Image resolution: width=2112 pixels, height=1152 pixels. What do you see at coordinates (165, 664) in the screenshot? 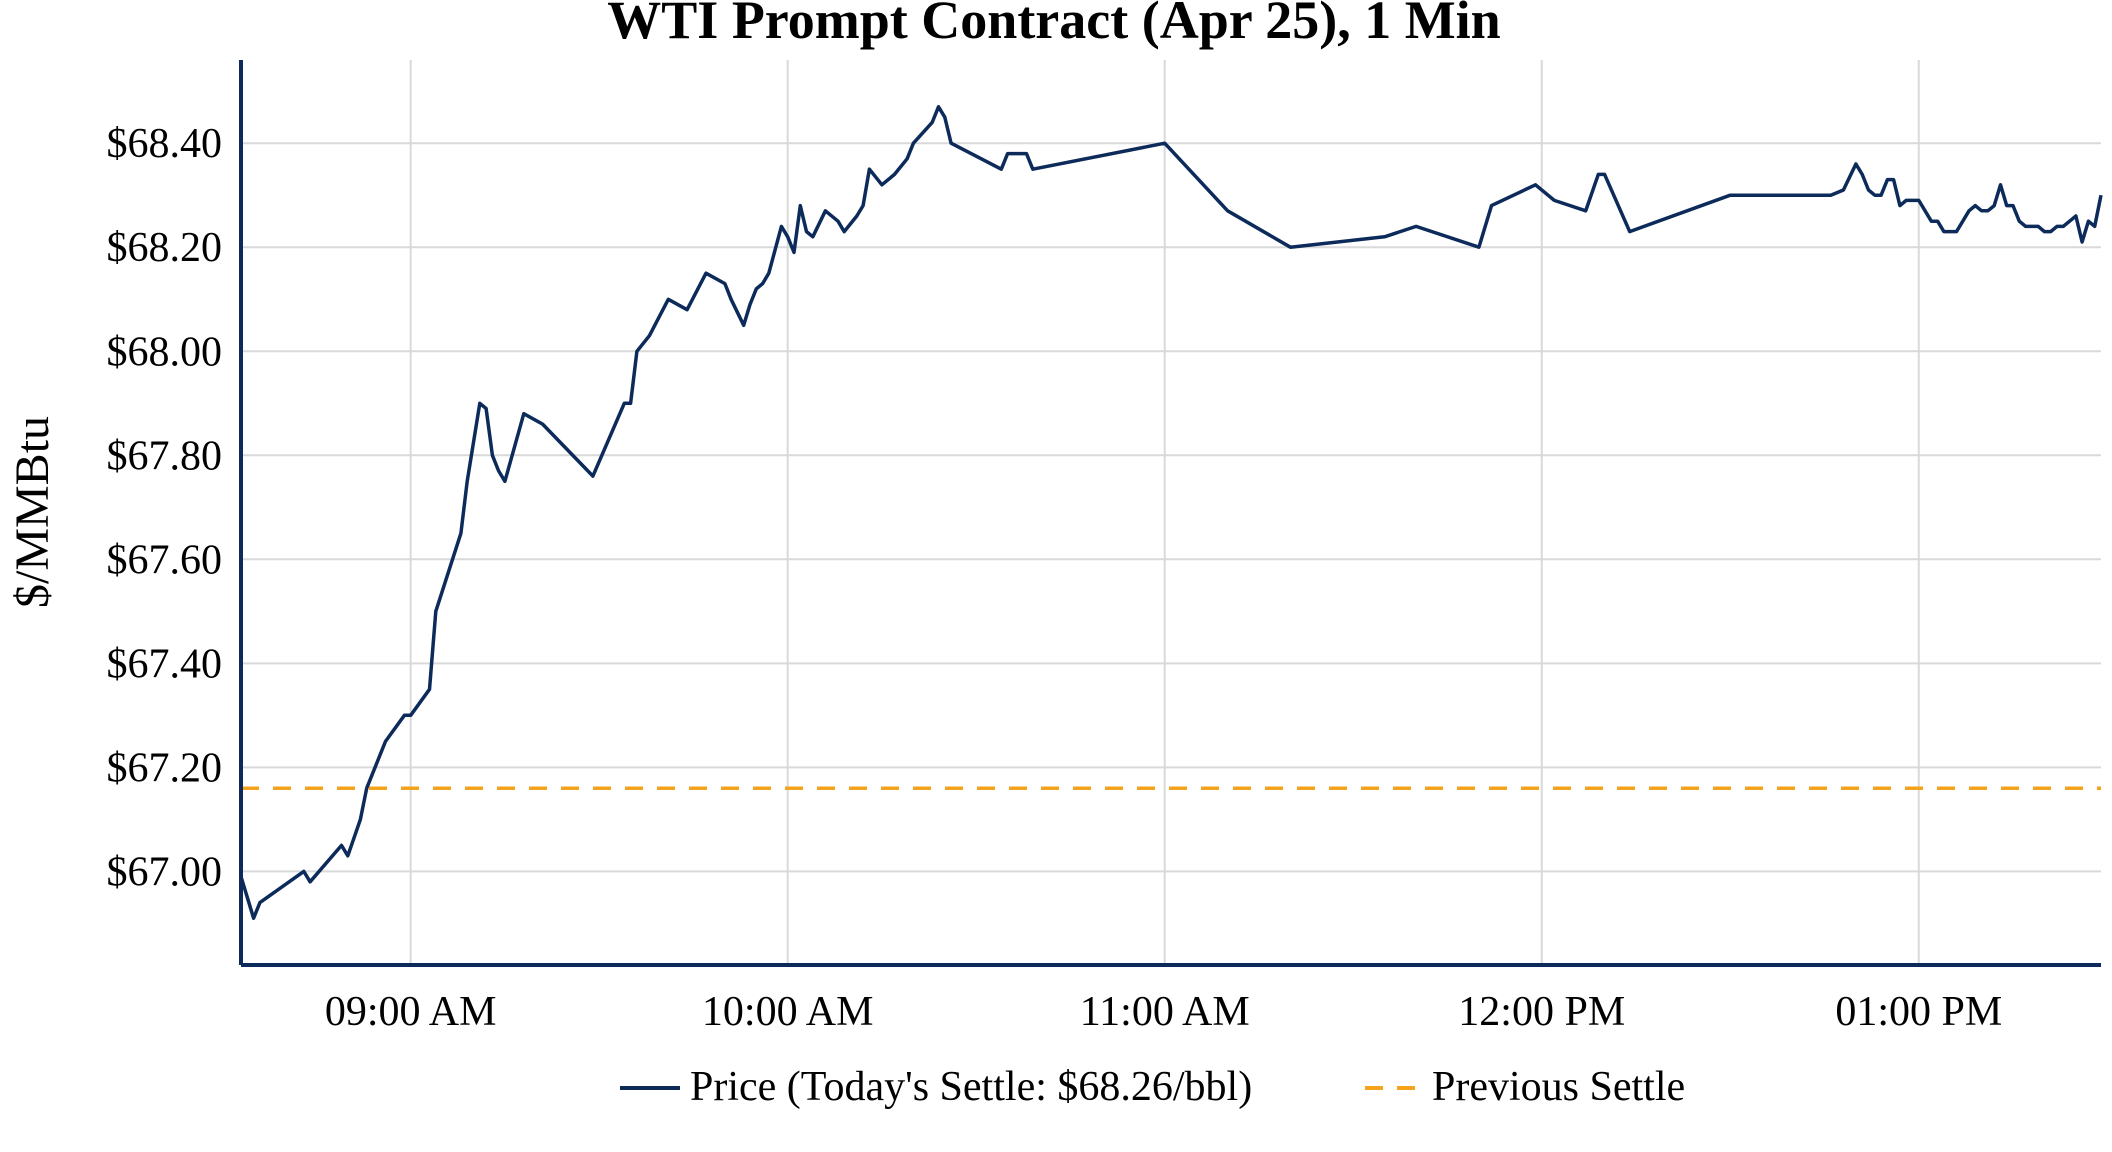
I see `y-tick-label: $67.40` at bounding box center [165, 664].